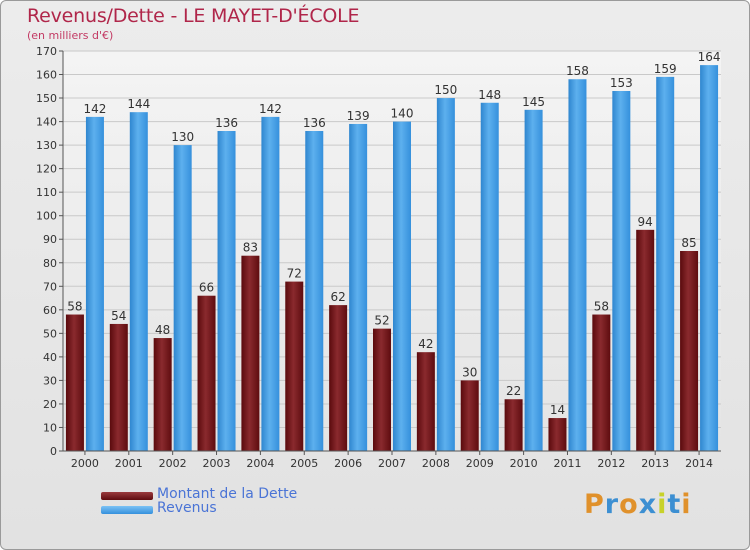 The height and width of the screenshot is (550, 750). I want to click on logo-letter: P, so click(594, 504).